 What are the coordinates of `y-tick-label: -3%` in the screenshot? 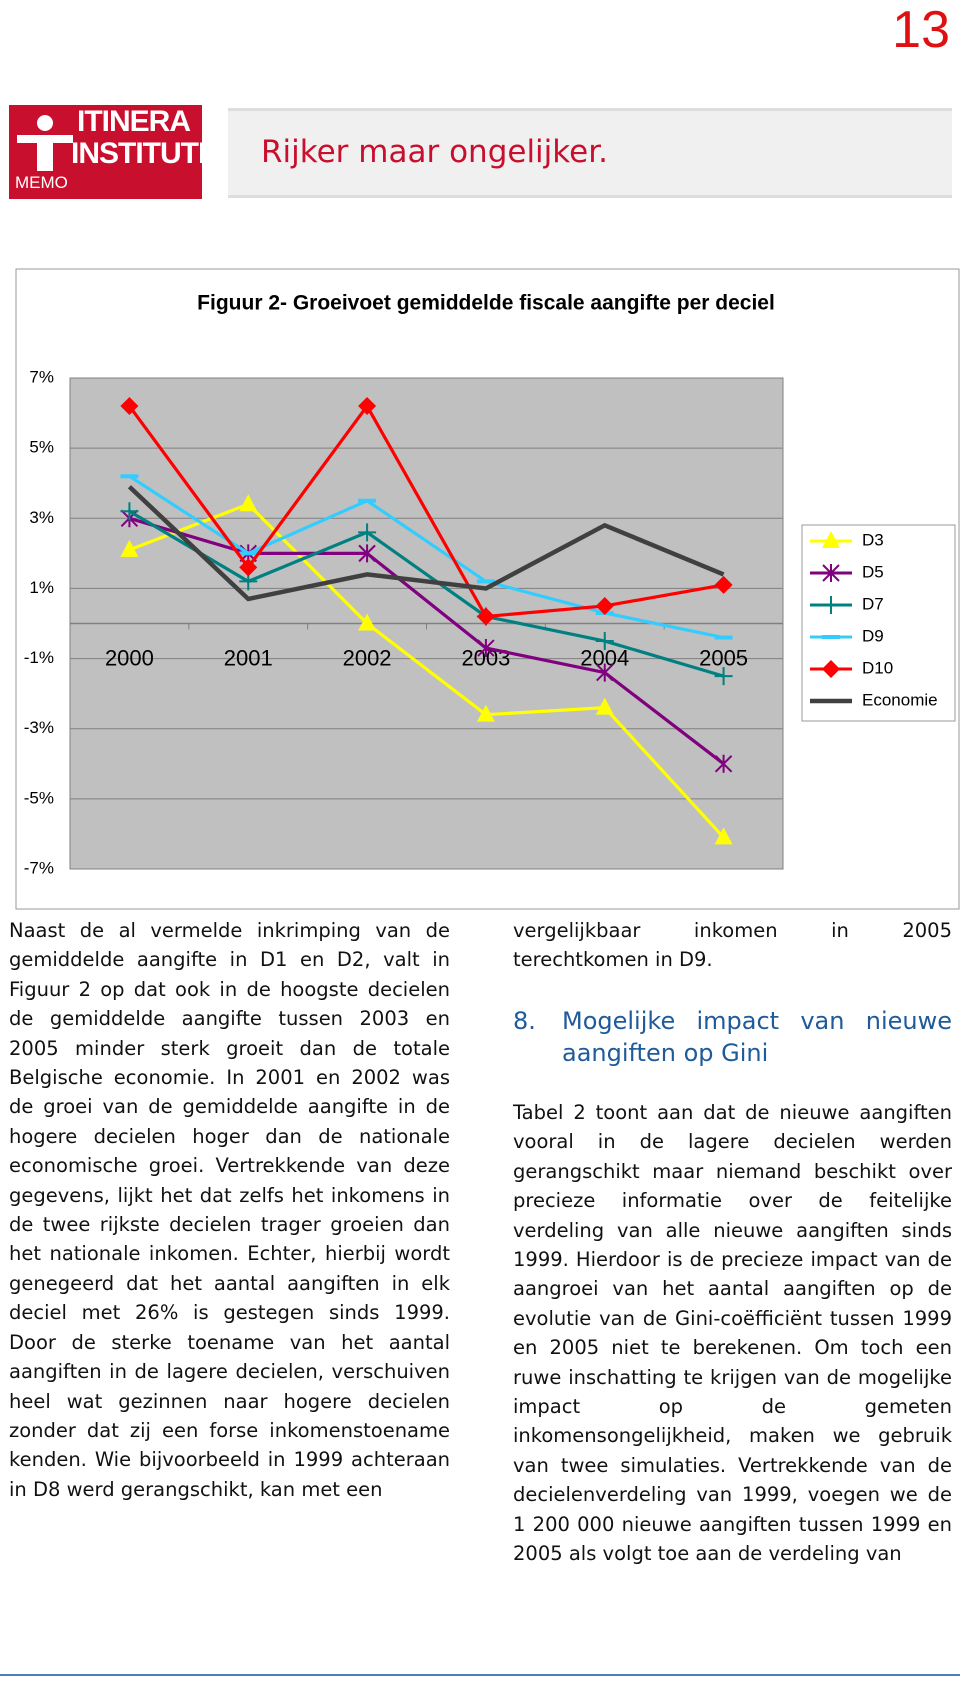 It's located at (39, 727).